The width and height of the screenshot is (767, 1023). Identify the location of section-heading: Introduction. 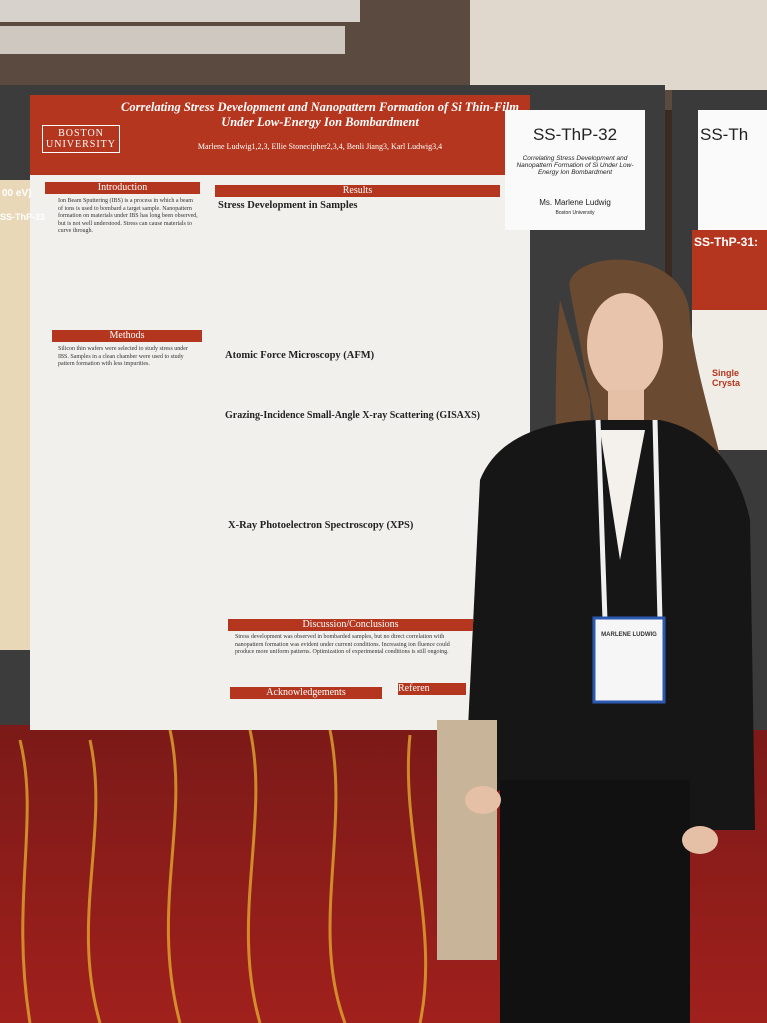
(122, 188).